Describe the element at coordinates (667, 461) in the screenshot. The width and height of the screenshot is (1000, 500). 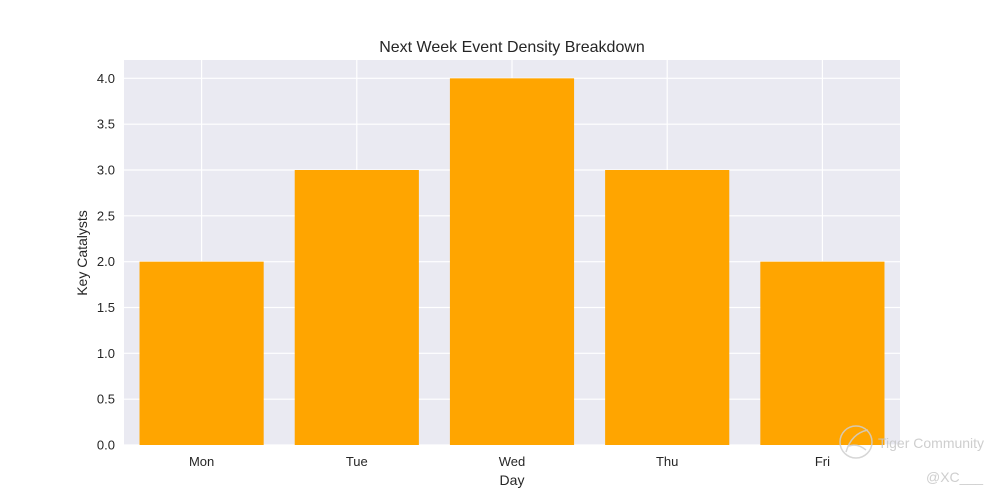
I see `x-tick-label: Thu` at that location.